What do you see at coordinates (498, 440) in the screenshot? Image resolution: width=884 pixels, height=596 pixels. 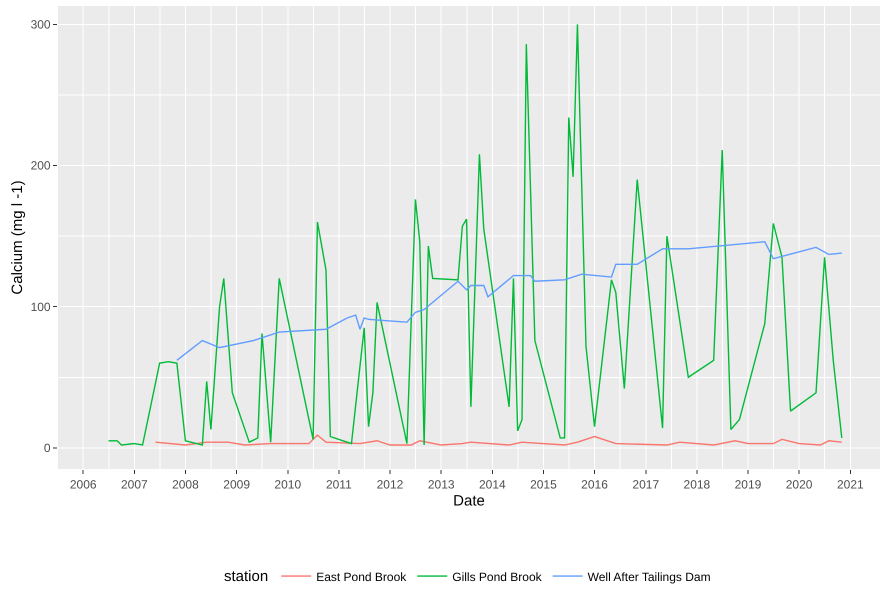 I see `line-series` at bounding box center [498, 440].